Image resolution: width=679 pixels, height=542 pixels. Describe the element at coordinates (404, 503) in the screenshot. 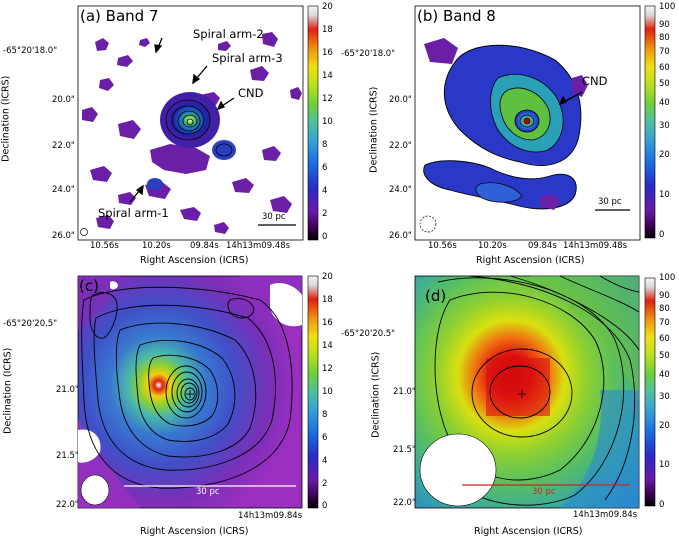

I see `panel-d-ytick: 22.0"` at that location.